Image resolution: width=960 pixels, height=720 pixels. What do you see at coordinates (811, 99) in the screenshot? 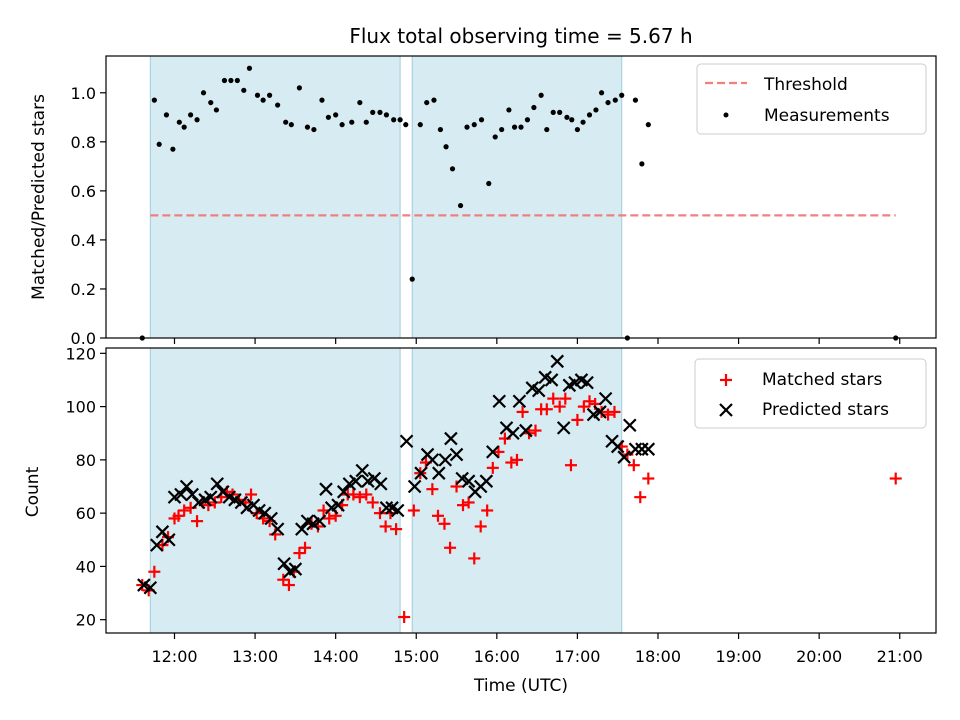
I see `top-legend: Threshold Measurements` at bounding box center [811, 99].